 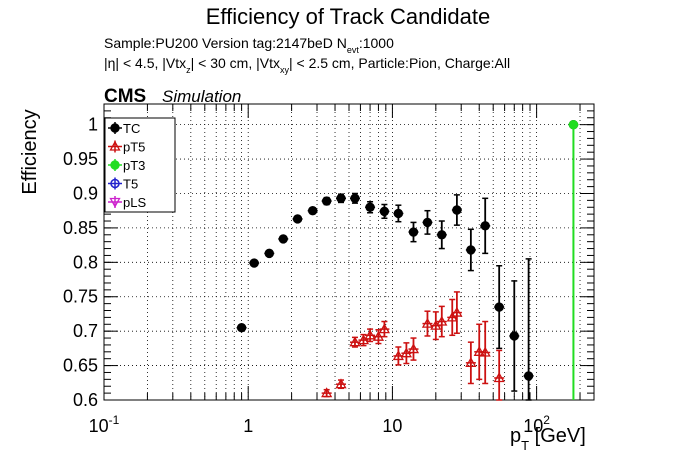 What do you see at coordinates (30, 151) in the screenshot?
I see `y-axis-label: Efficiency` at bounding box center [30, 151].